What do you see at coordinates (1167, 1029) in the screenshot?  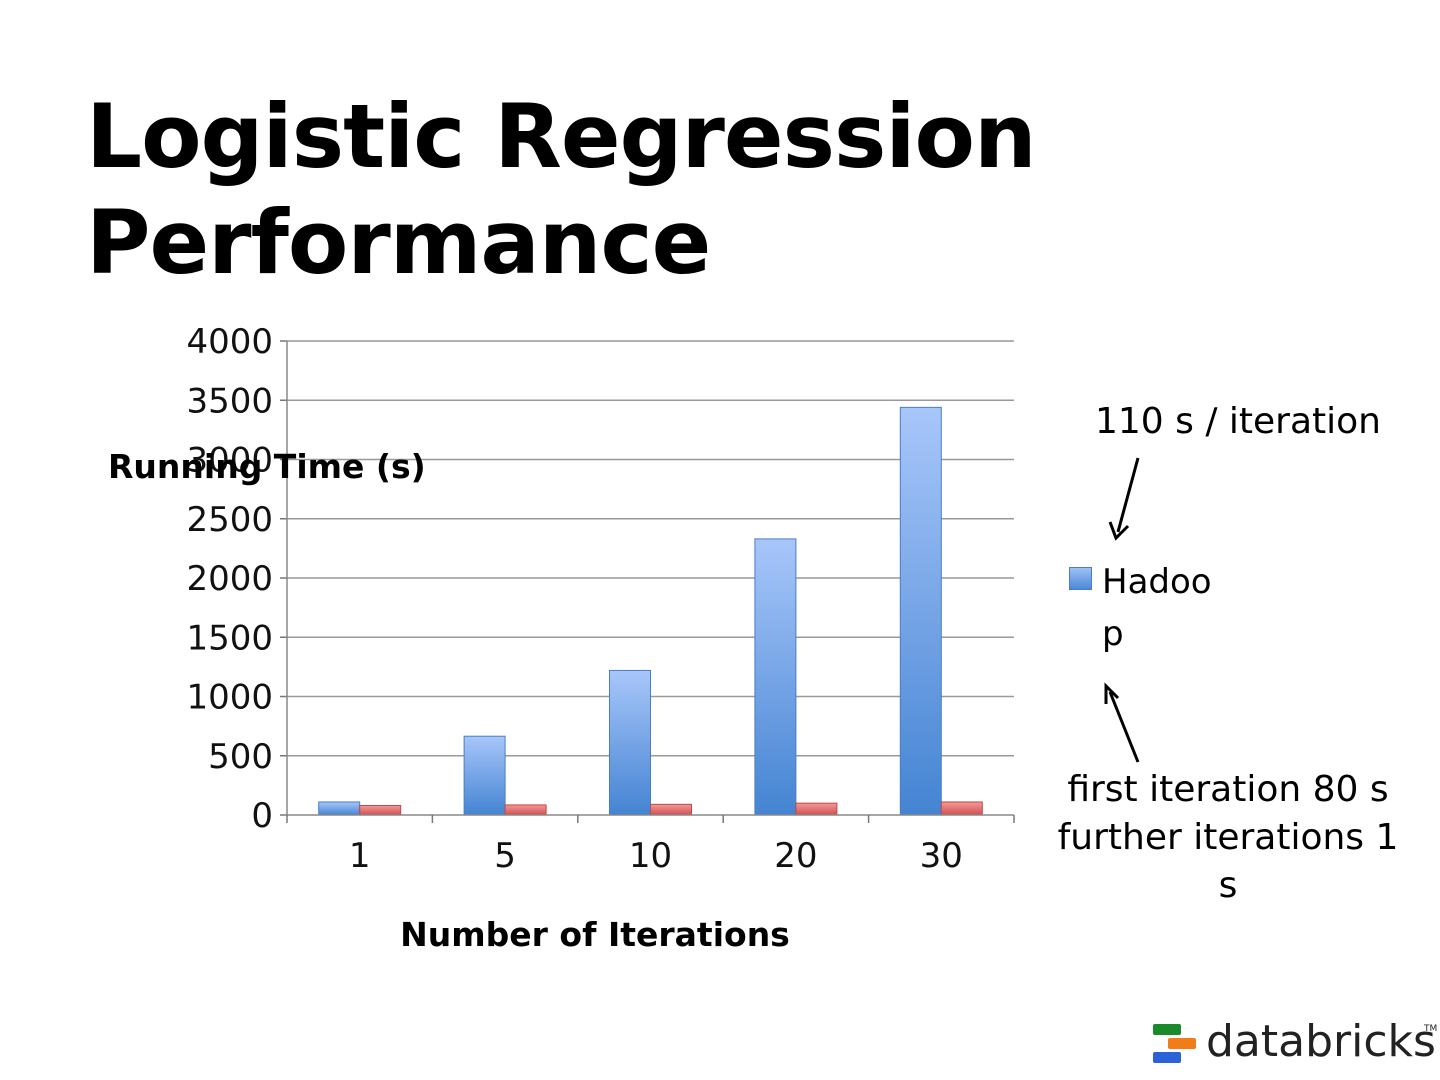 I see `logo-bar-green` at bounding box center [1167, 1029].